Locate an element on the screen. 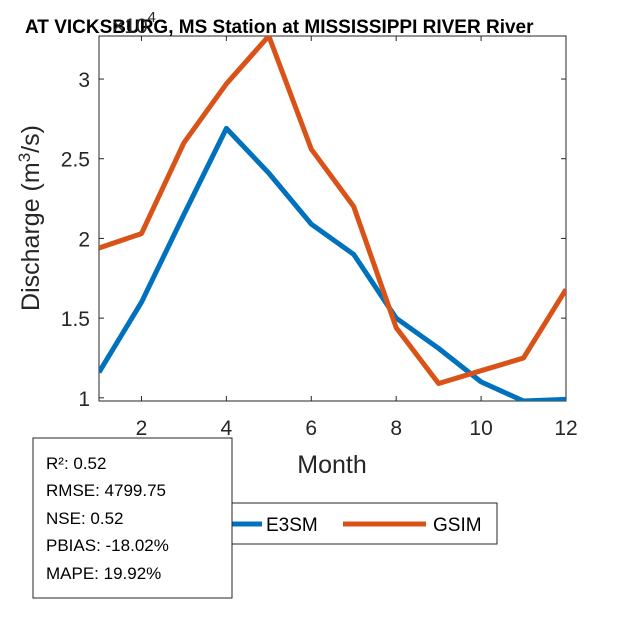  stat-nse: NSE: 0.52 is located at coordinates (85, 518).